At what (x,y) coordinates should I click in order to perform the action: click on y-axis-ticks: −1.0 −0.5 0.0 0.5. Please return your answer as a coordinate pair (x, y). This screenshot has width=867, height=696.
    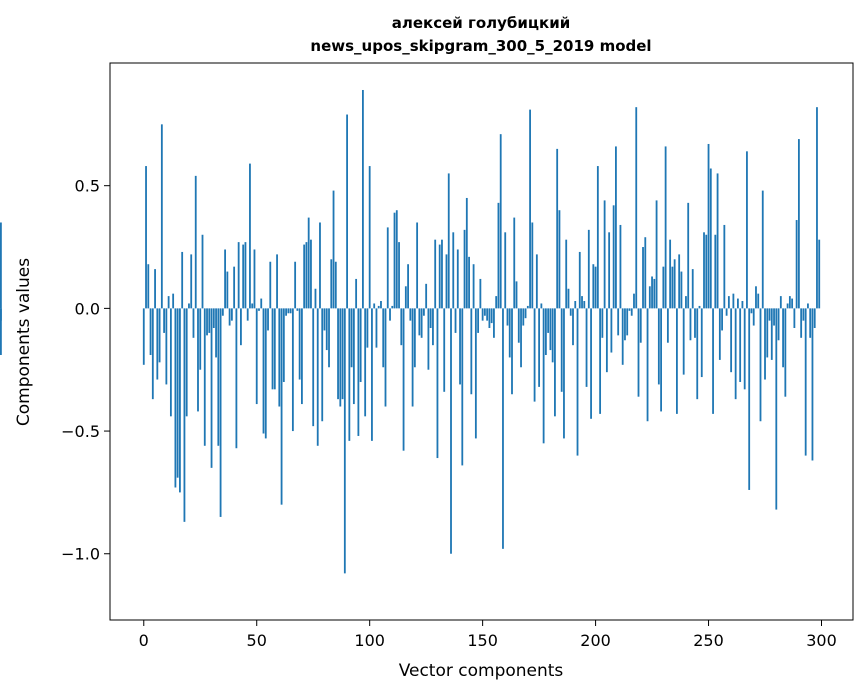
    Looking at the image, I should click on (85, 370).